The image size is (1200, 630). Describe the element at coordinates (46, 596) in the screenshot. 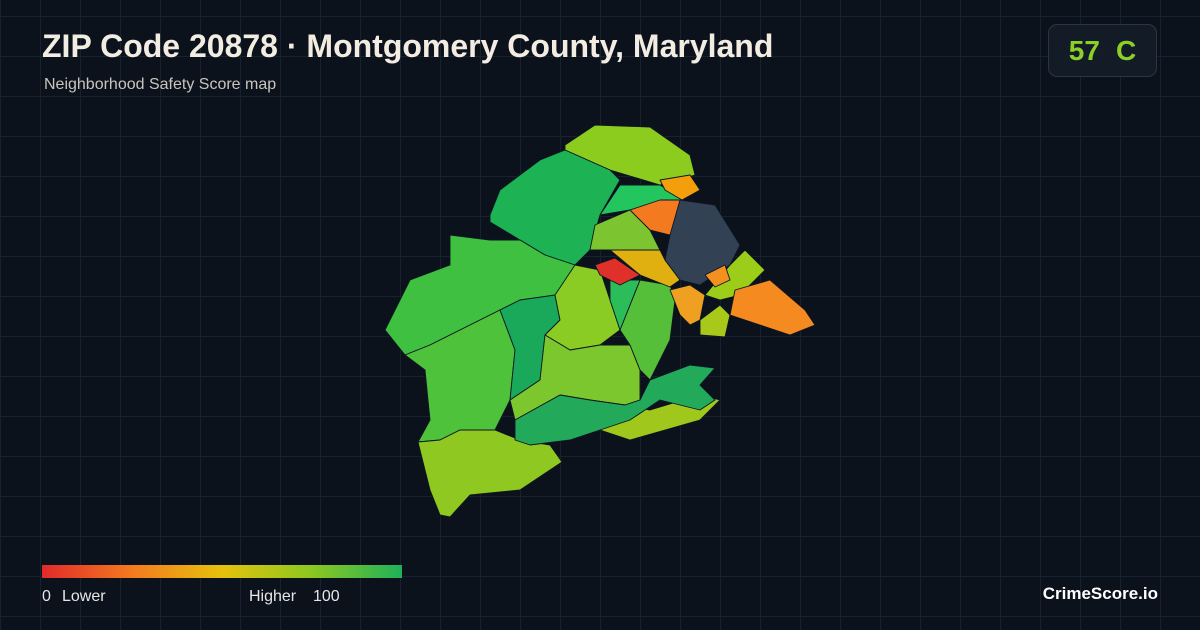

I see `legend-min: 0` at that location.